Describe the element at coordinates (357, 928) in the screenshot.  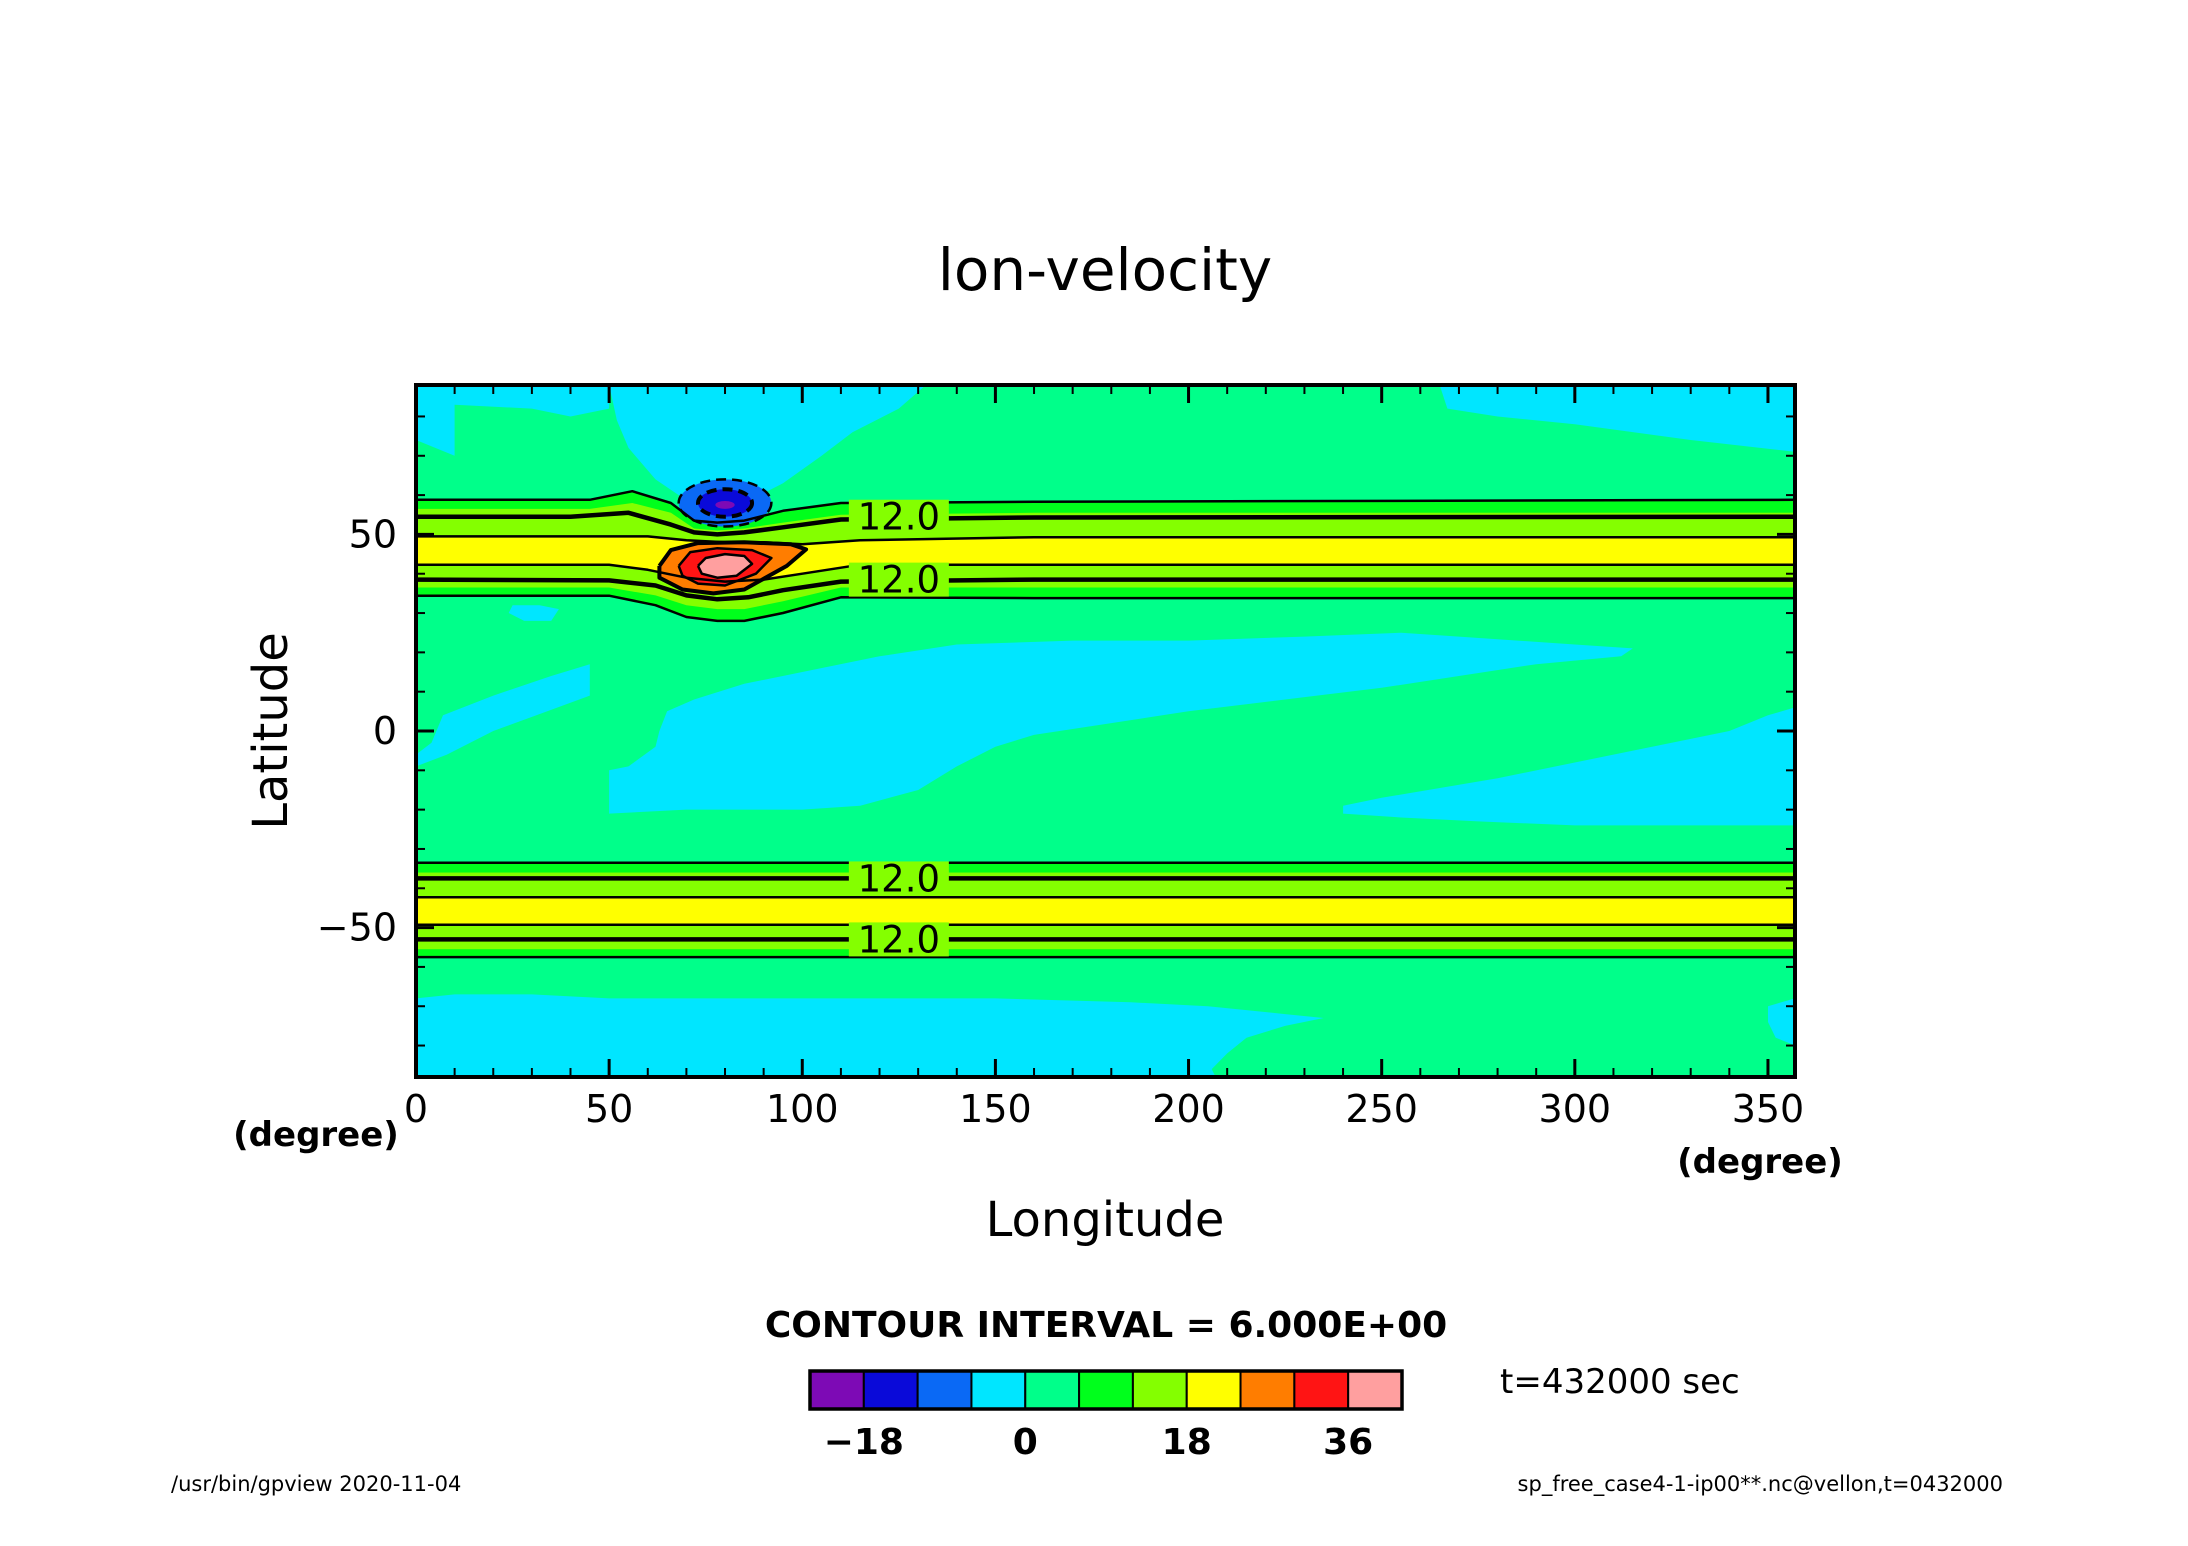
I see `y-tick-label: −50` at that location.